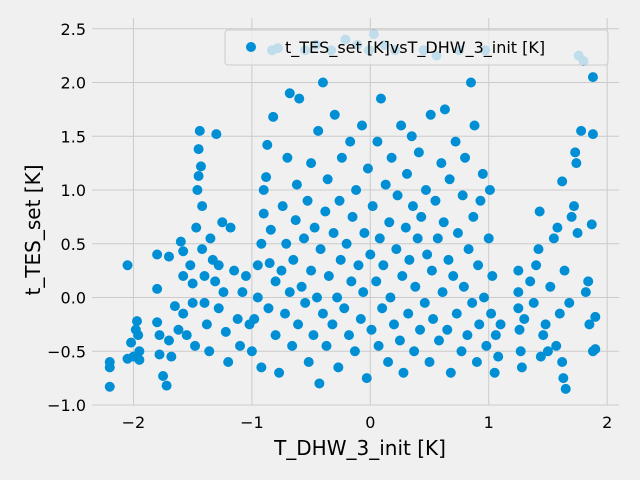 This screenshot has height=480, width=640. Describe the element at coordinates (33, 229) in the screenshot. I see `y-axis-label: t_TES_set [K]` at that location.